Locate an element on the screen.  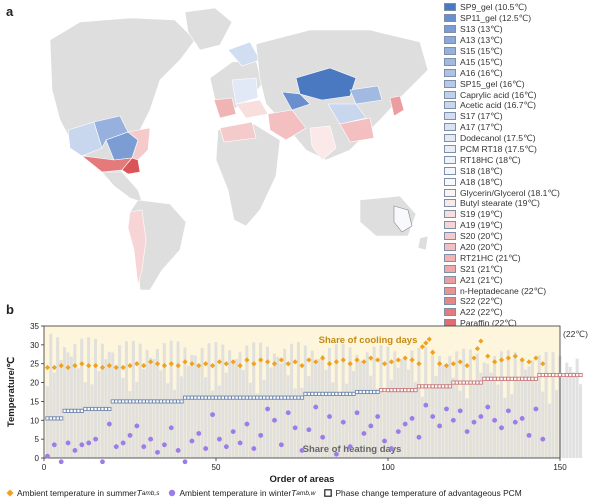
legend-label: S21 (21℃) is located at coordinates (481, 268).